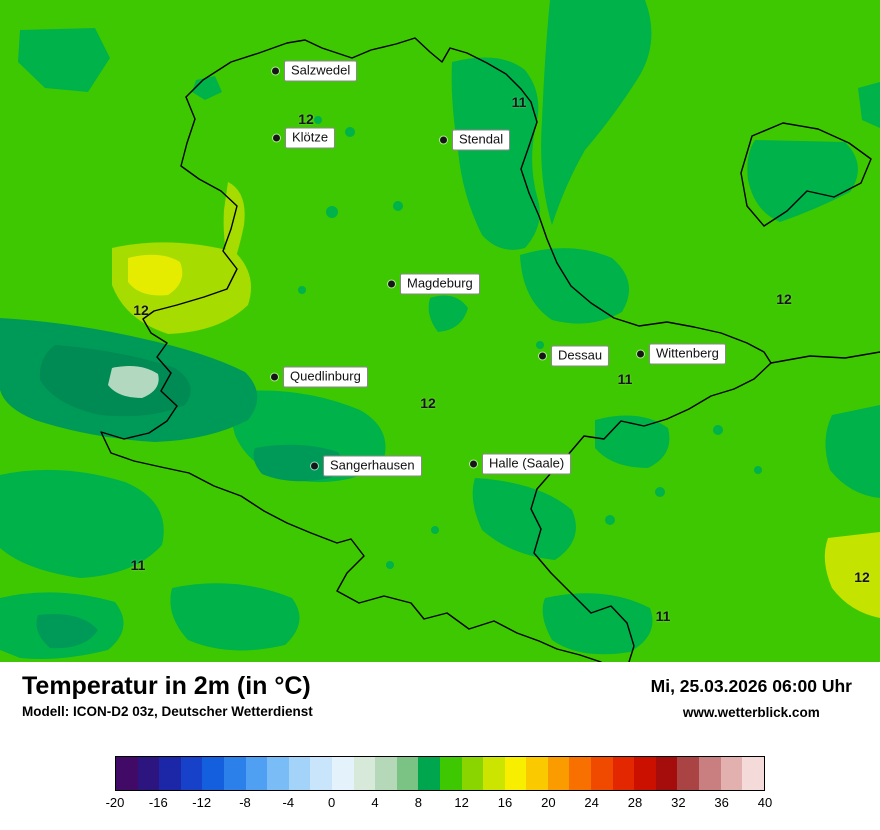 The height and width of the screenshot is (830, 880). Describe the element at coordinates (439, 804) in the screenshot. I see `legend-tick-labels: -20 -16 -12 -8 -4 0 4 8 12 16 20 24 28 32 36 40` at that location.